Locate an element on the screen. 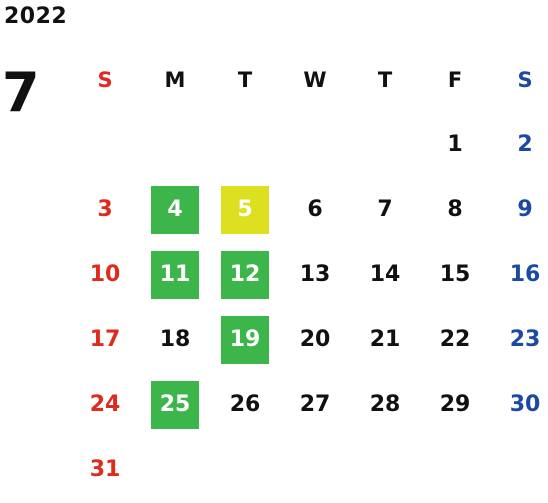 This screenshot has height=503, width=548. day-number: 2 is located at coordinates (525, 144).